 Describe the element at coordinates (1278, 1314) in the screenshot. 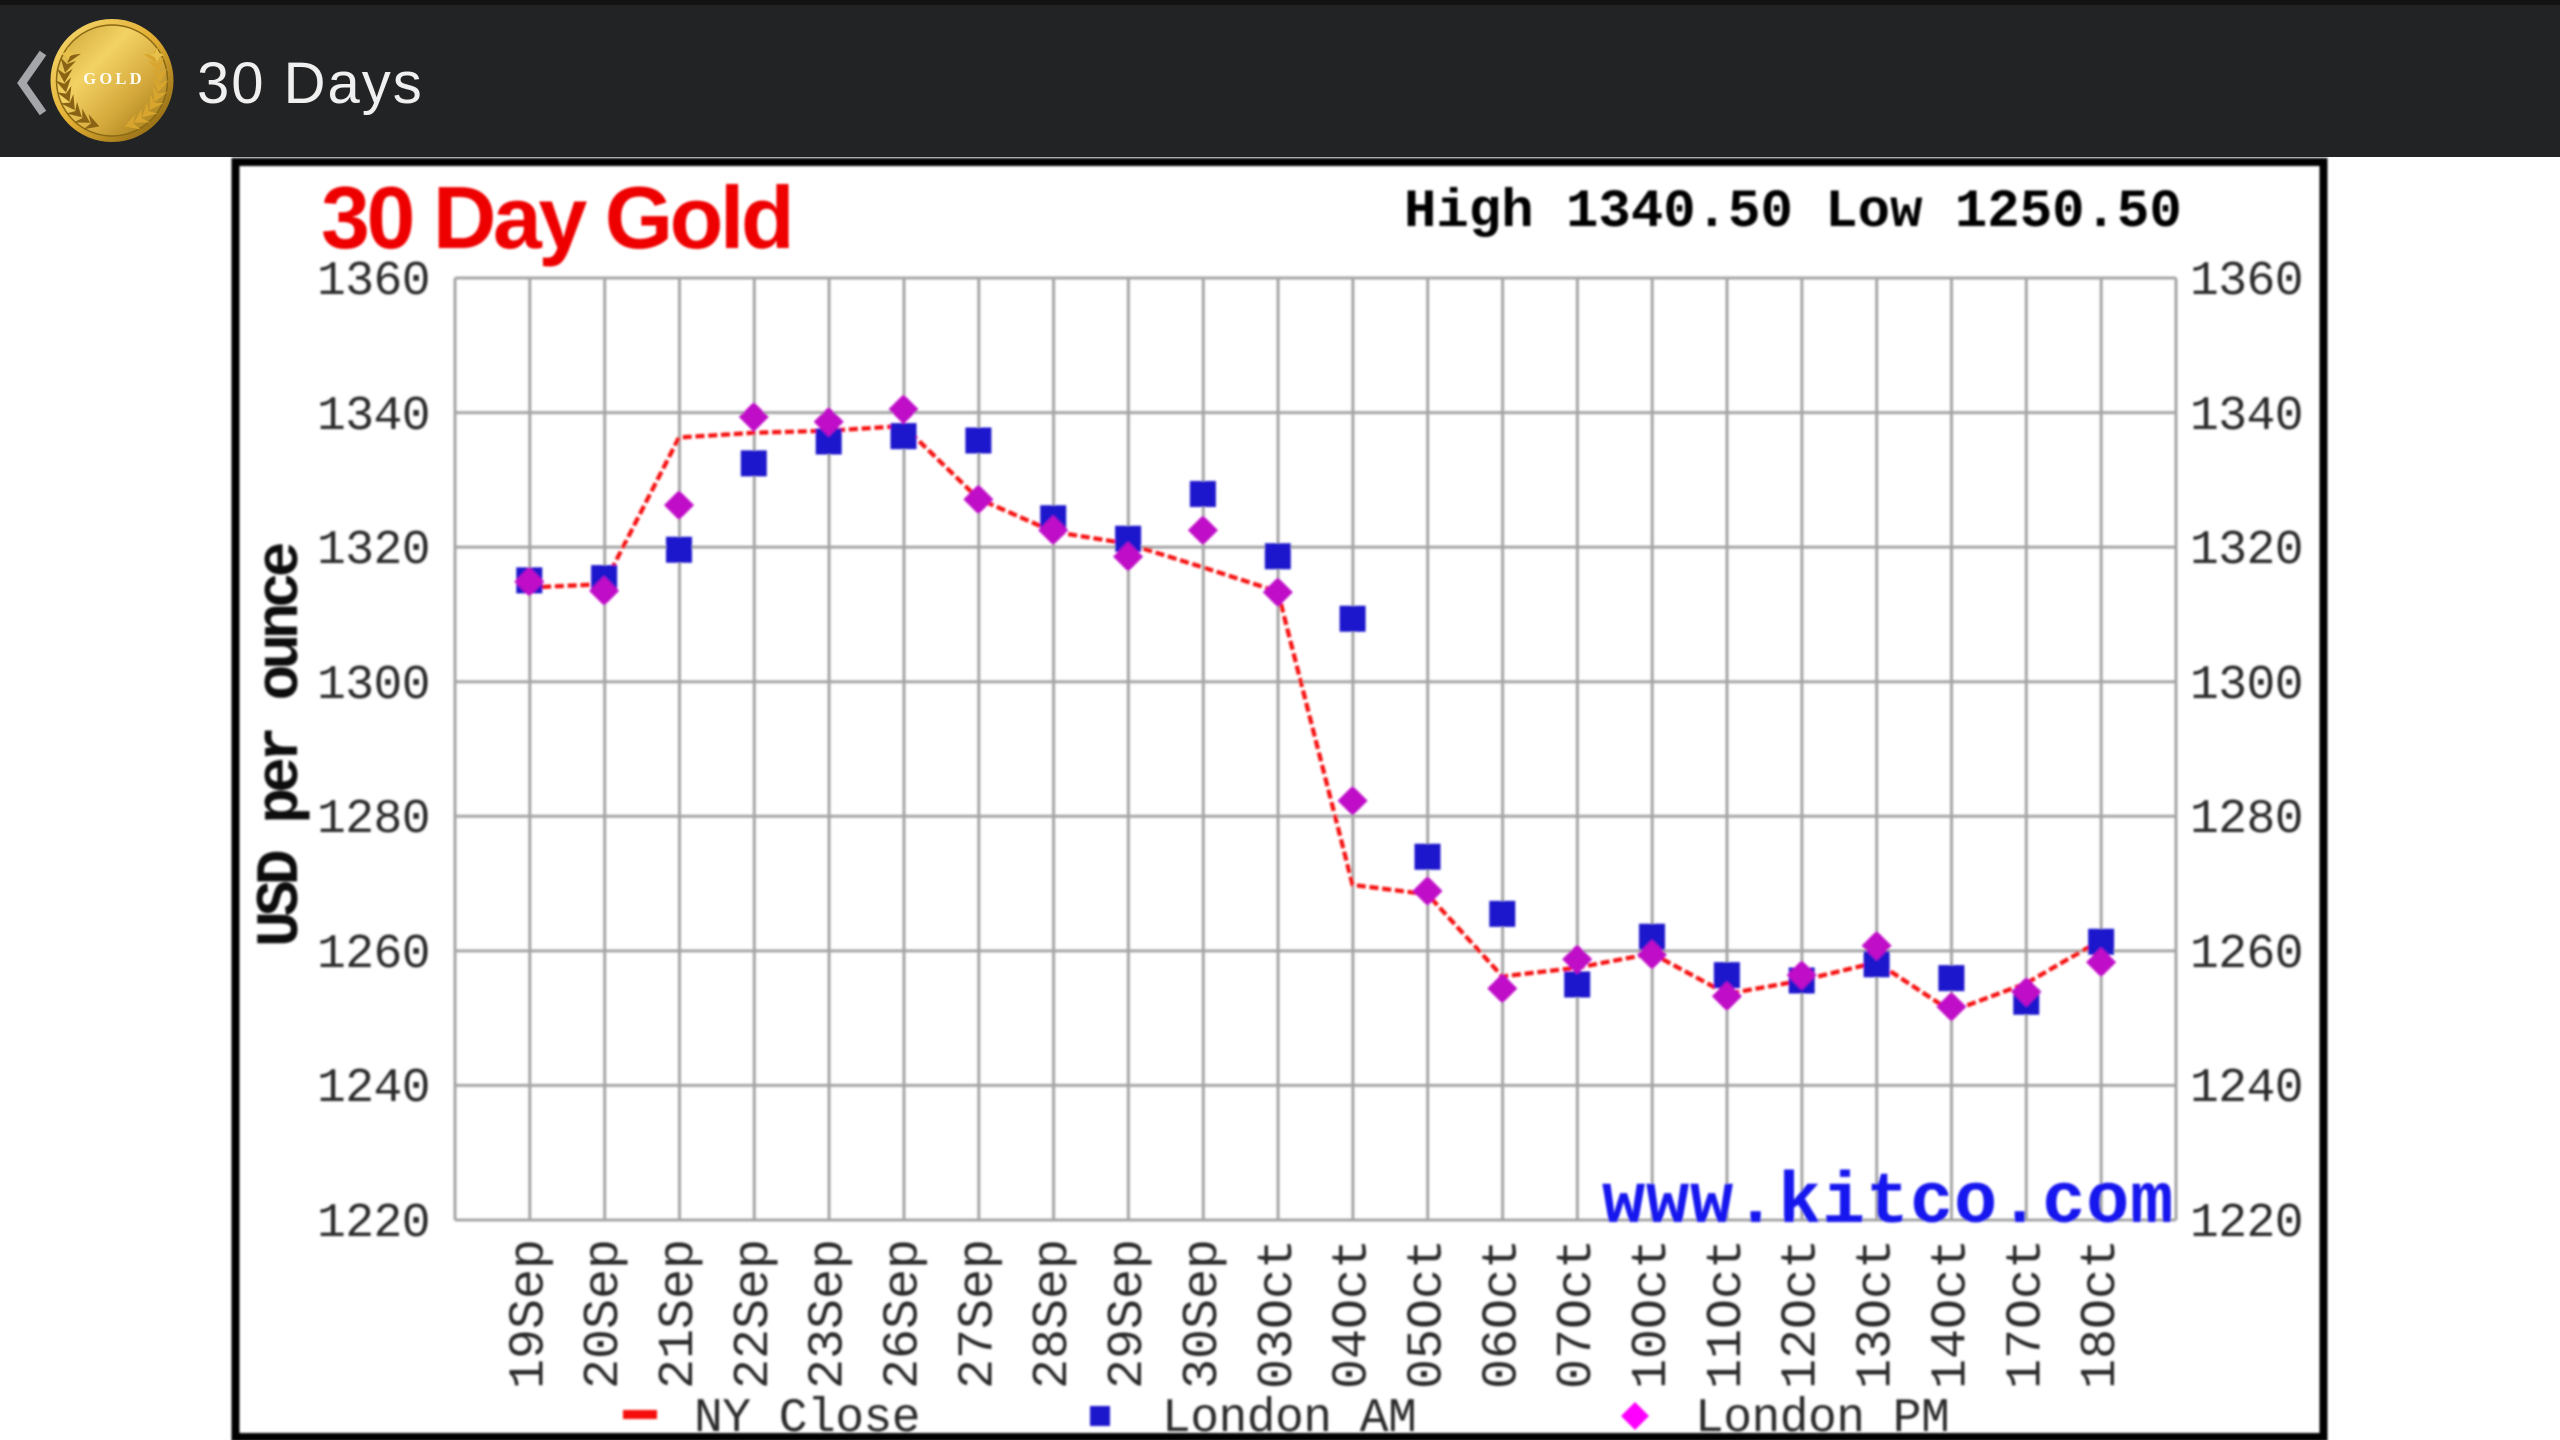

I see `svg-text: 03Oct` at that location.